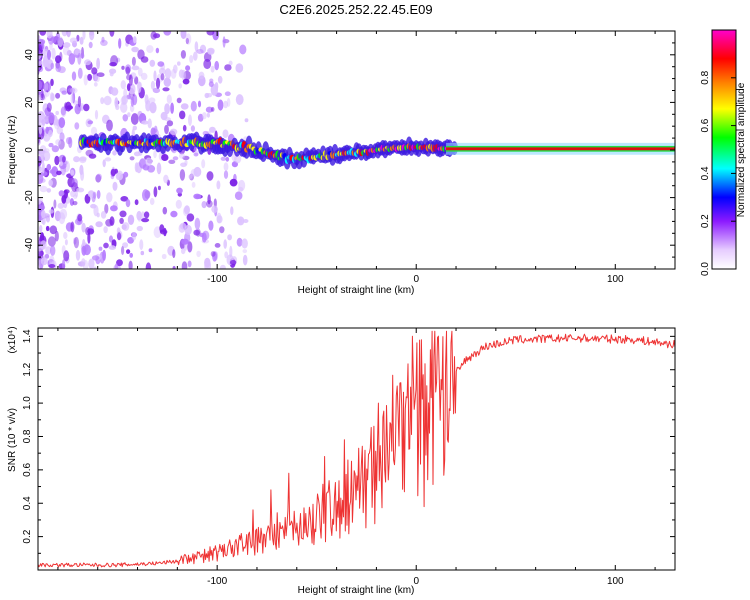 This screenshot has height=600, width=750. I want to click on colorbar-ticks: 0.0 0.2 0.4 0.6 0.8, so click(718, 173).